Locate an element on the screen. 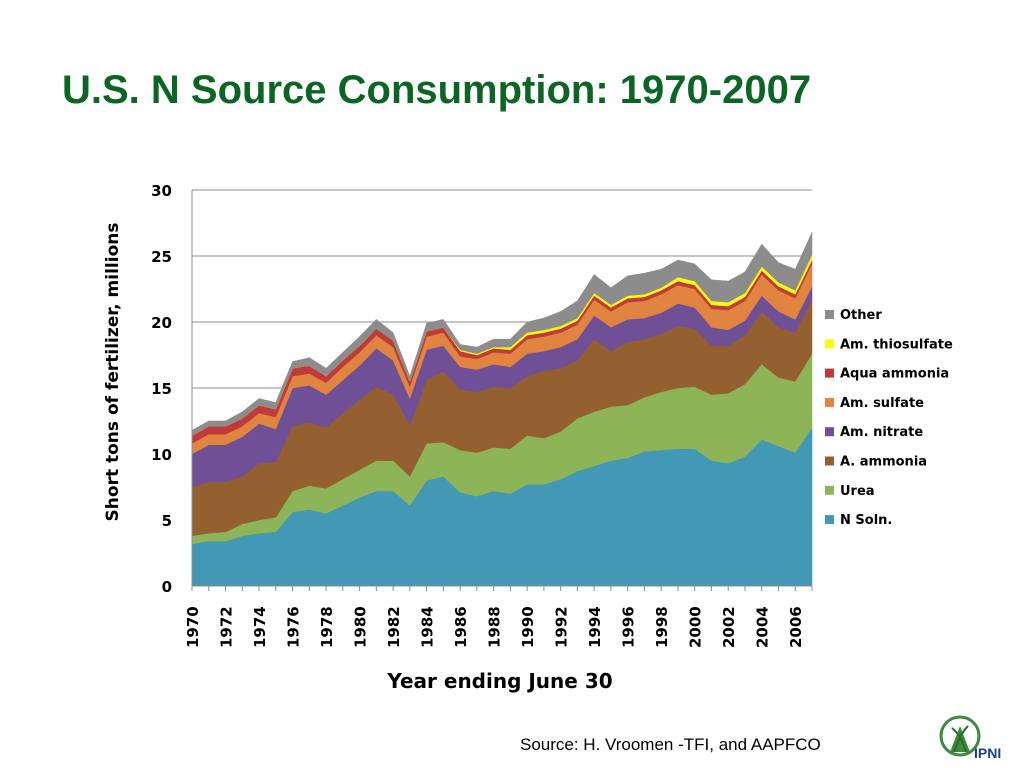 The height and width of the screenshot is (768, 1024). x-tick-label: 1994 is located at coordinates (595, 627).